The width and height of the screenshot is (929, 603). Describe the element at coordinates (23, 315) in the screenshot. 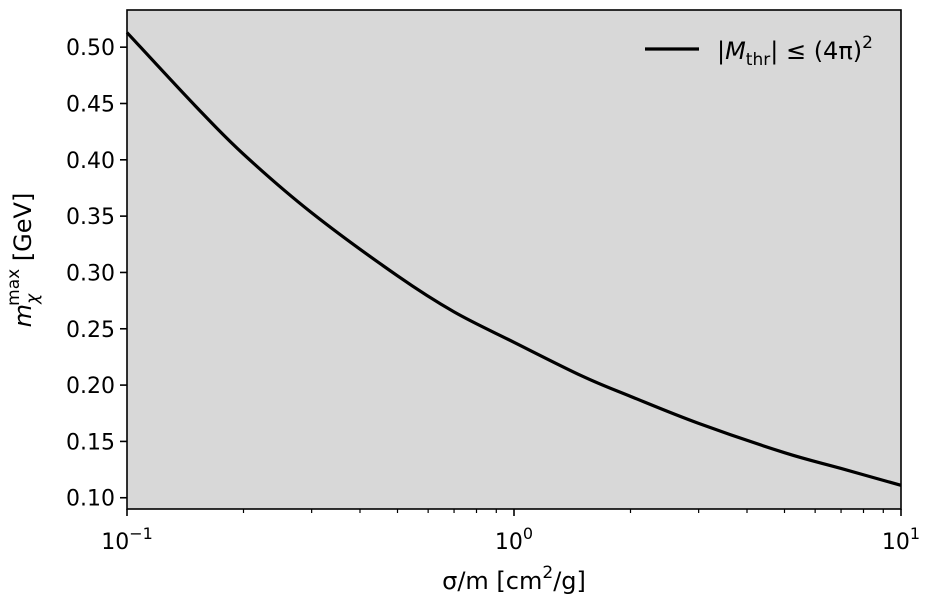

I see `y-axis-label-main: m` at that location.